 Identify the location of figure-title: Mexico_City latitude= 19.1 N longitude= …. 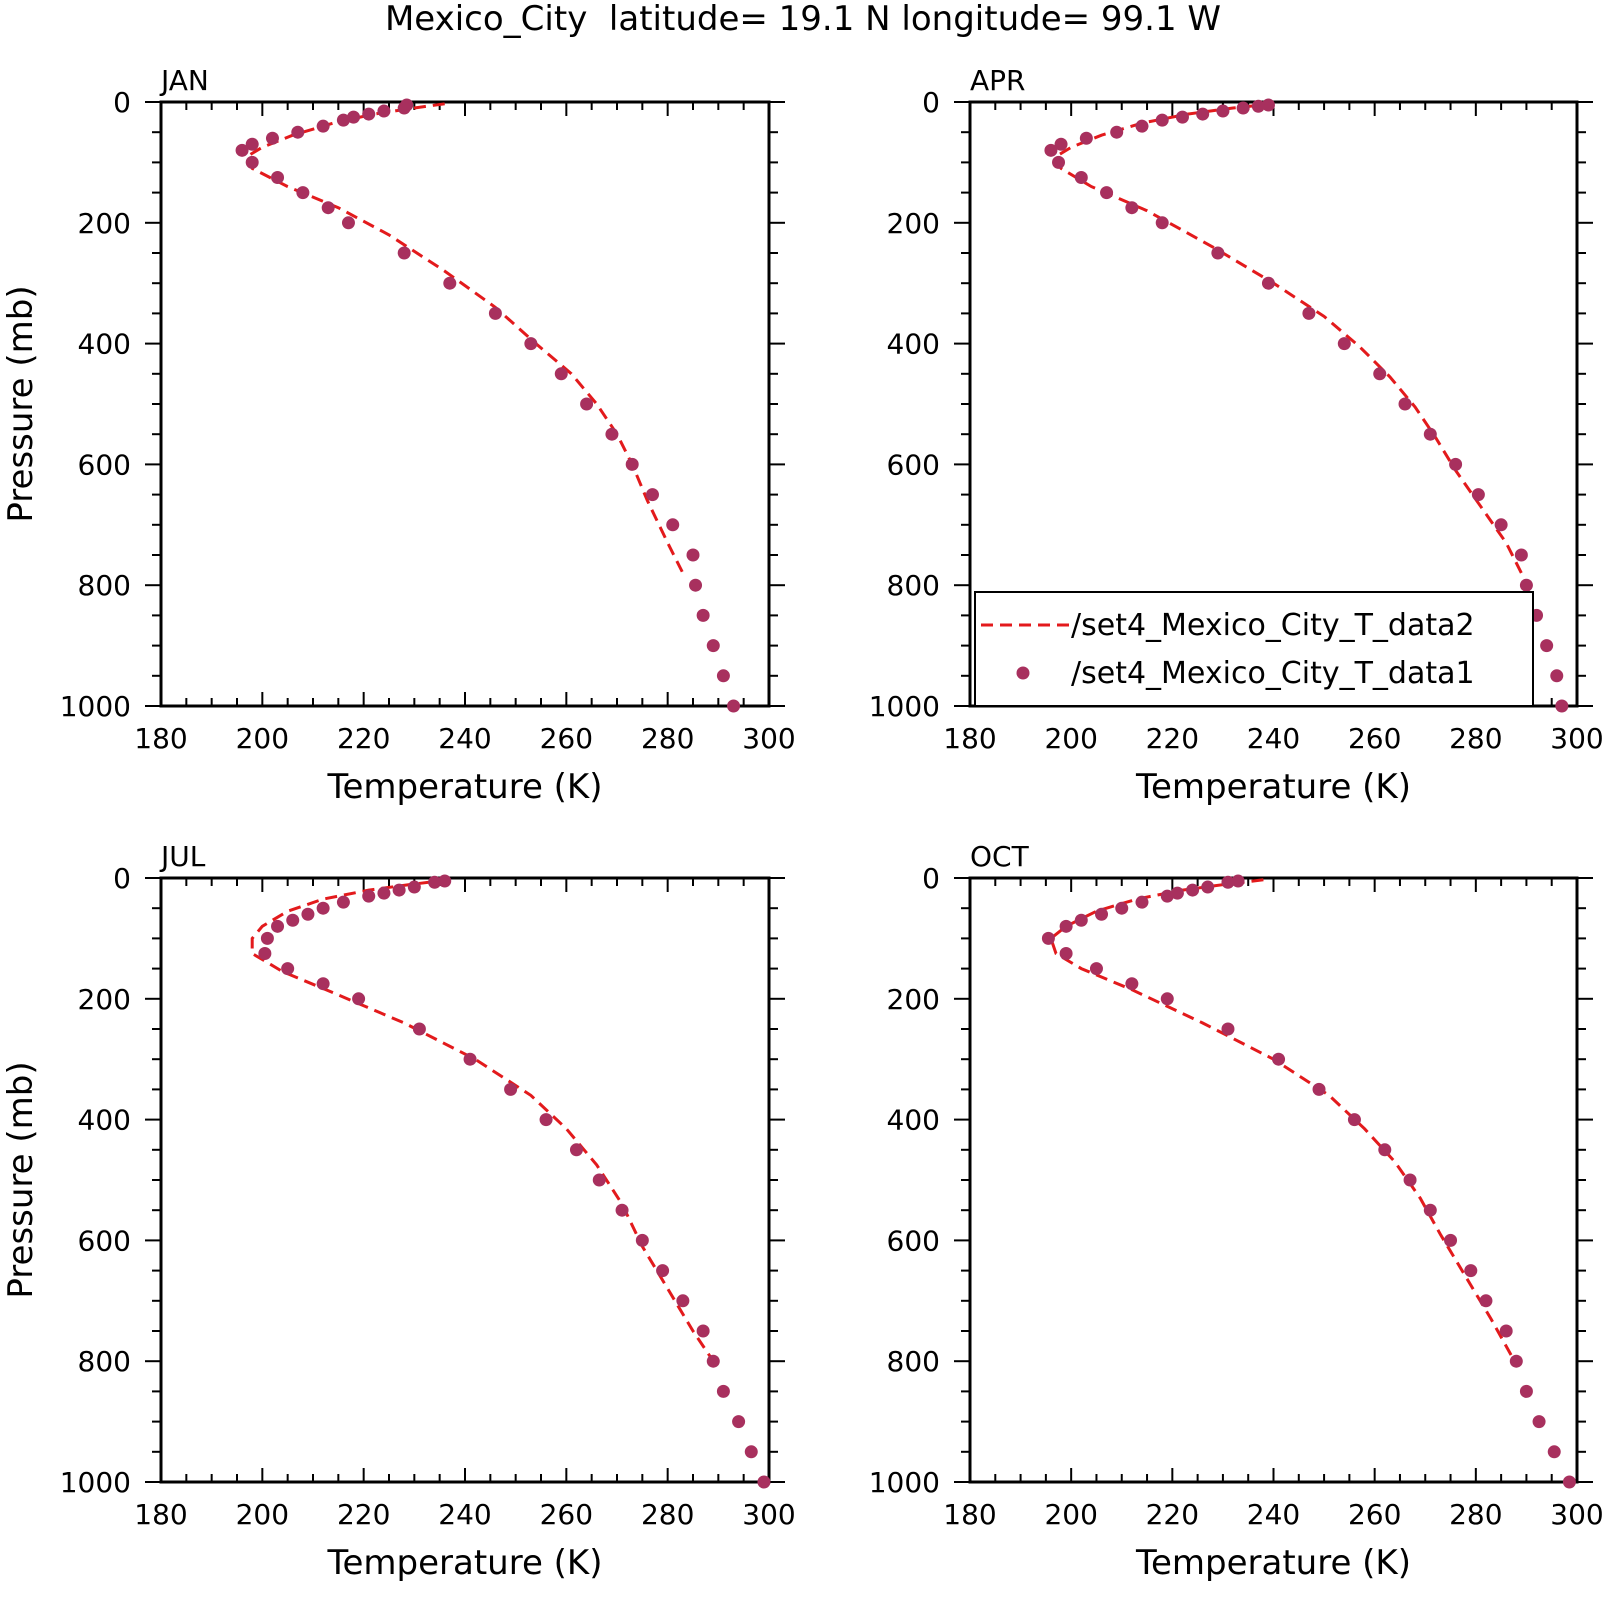
(803, 19).